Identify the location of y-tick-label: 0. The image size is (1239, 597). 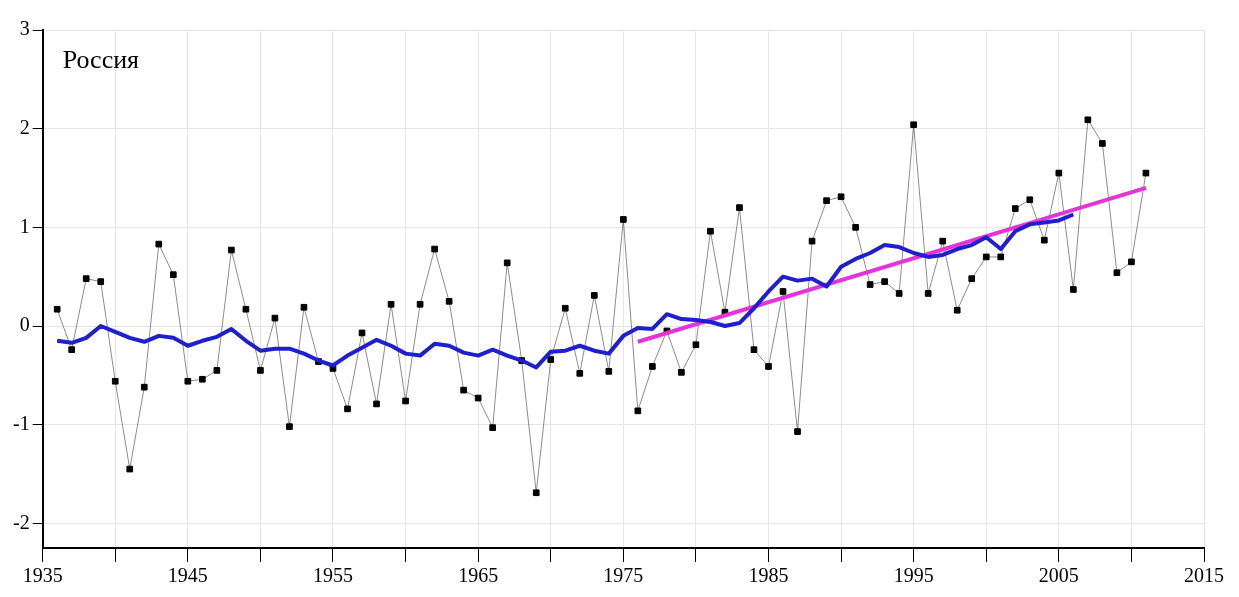
(24, 324).